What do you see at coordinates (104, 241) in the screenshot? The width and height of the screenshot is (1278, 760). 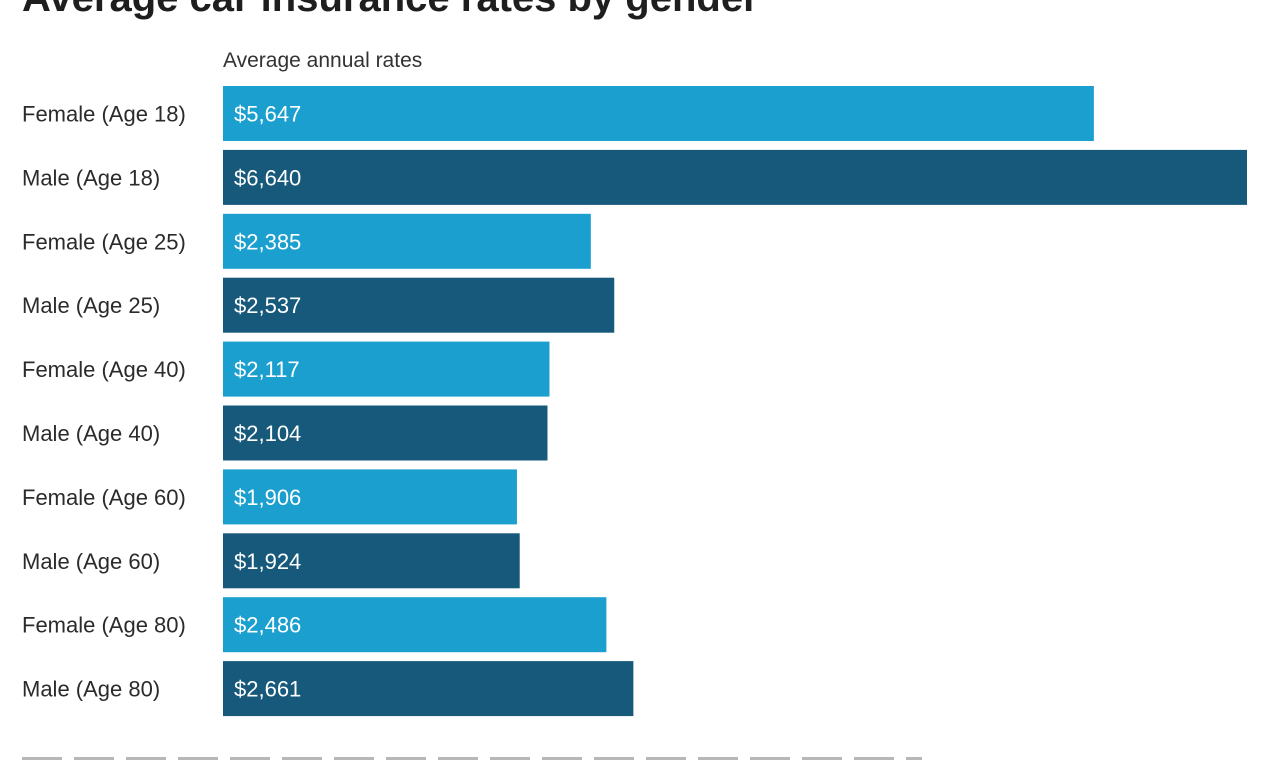 I see `category-label: Female (Age 25)` at bounding box center [104, 241].